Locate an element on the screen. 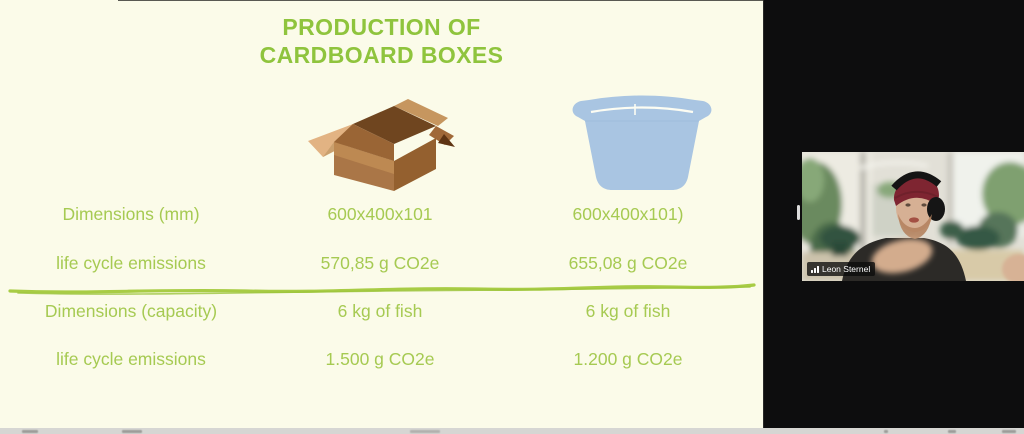 The width and height of the screenshot is (1024, 434). participant-video-tile: Leon Sternel is located at coordinates (913, 216).